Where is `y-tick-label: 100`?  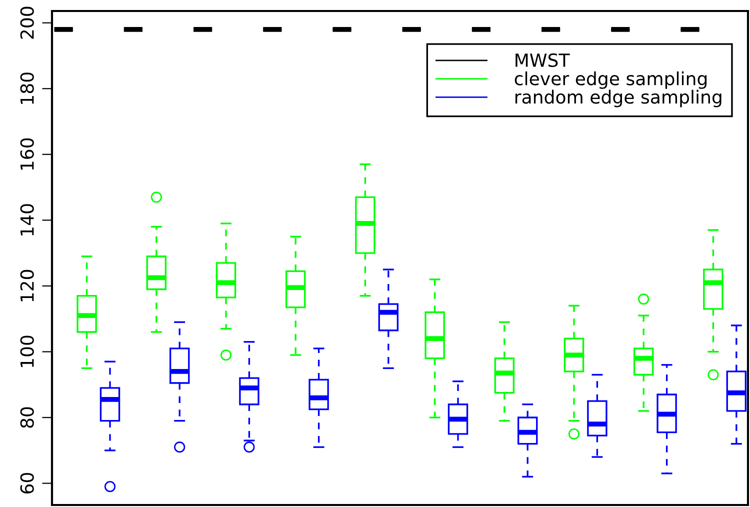
y-tick-label: 100 is located at coordinates (27, 351).